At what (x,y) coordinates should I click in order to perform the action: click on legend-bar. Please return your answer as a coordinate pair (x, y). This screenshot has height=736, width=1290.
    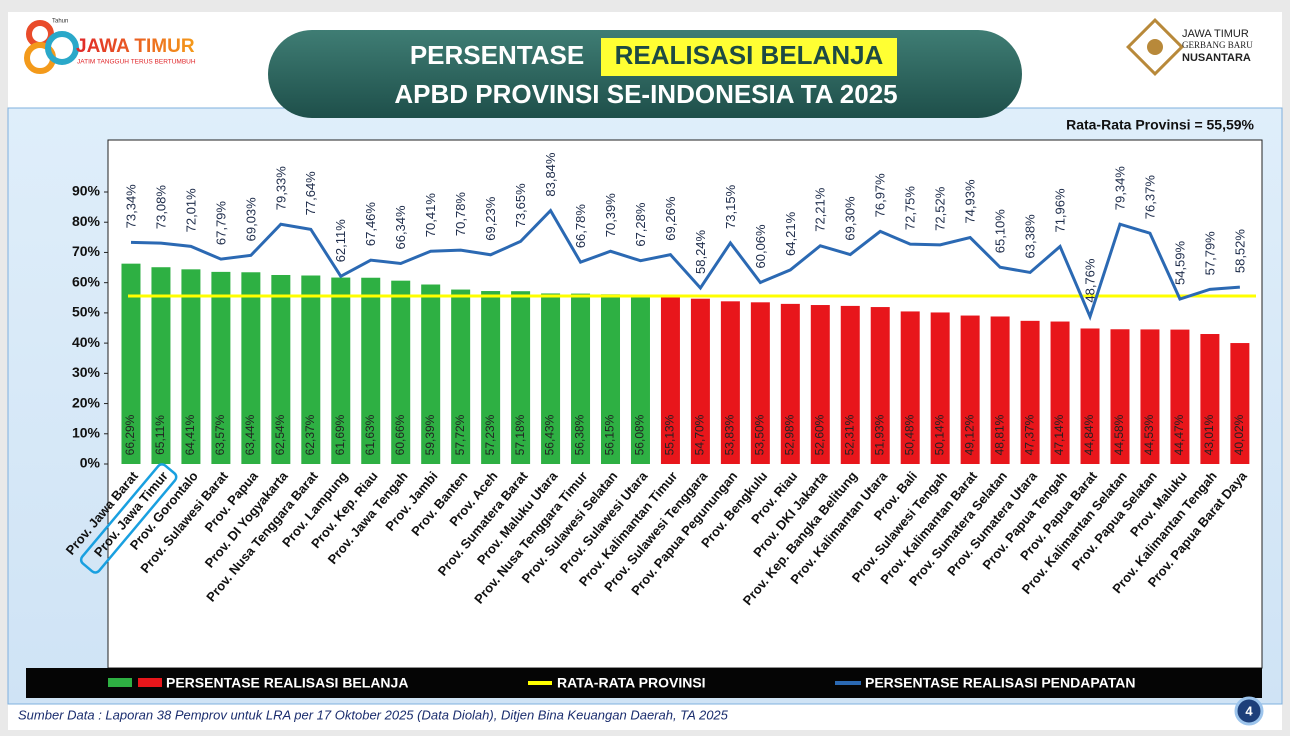
    Looking at the image, I should click on (644, 683).